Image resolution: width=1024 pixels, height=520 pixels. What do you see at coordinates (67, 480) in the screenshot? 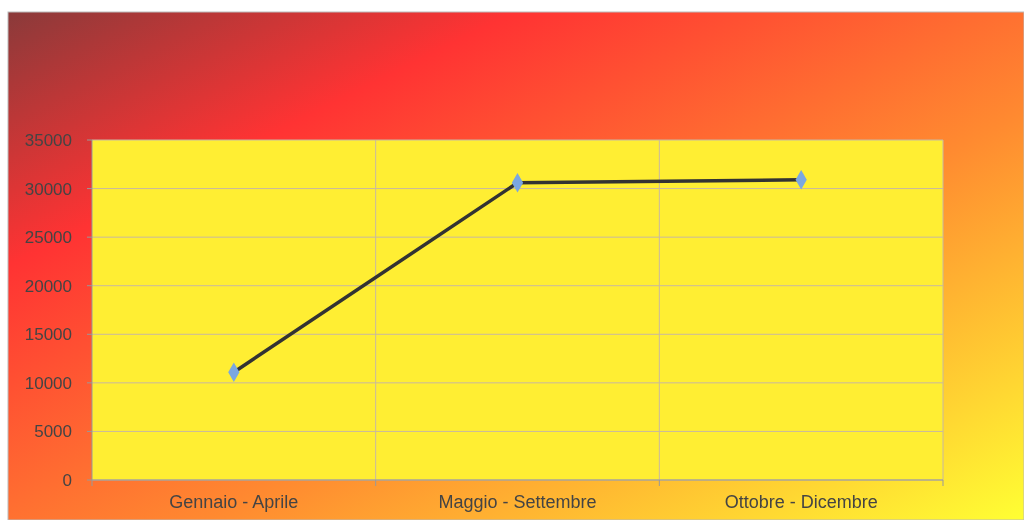
I see `y-tick-label: 0` at bounding box center [67, 480].